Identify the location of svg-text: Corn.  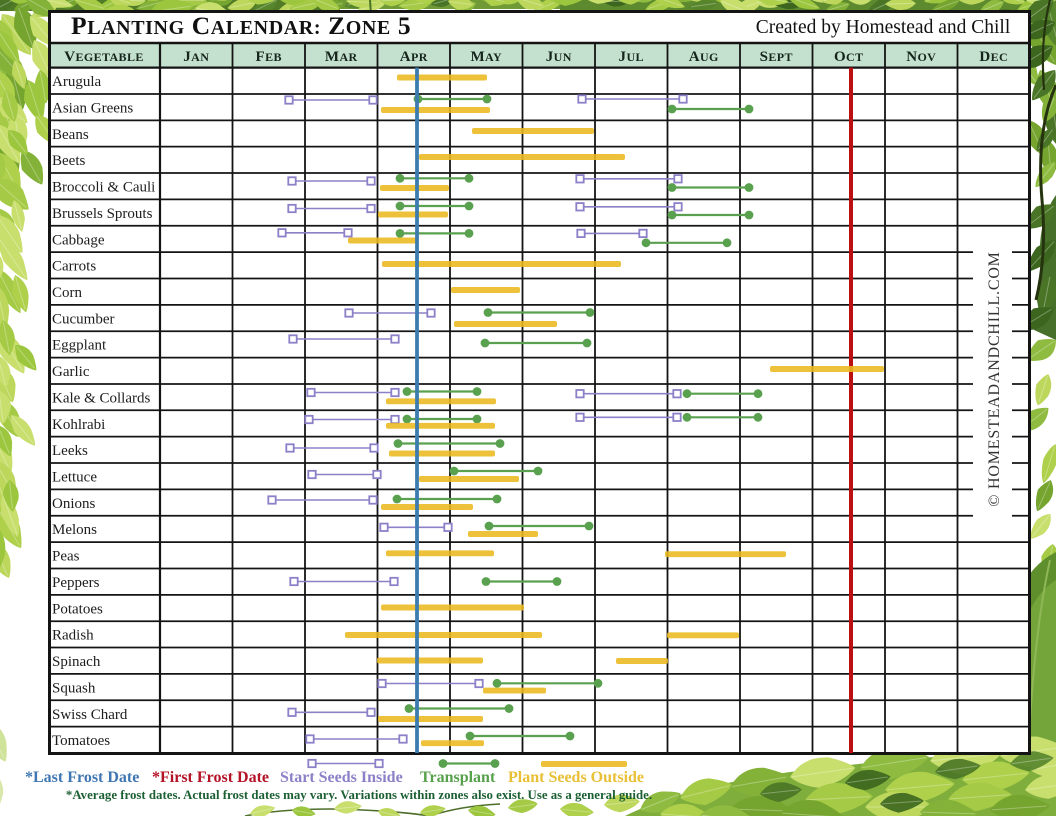
(67, 293).